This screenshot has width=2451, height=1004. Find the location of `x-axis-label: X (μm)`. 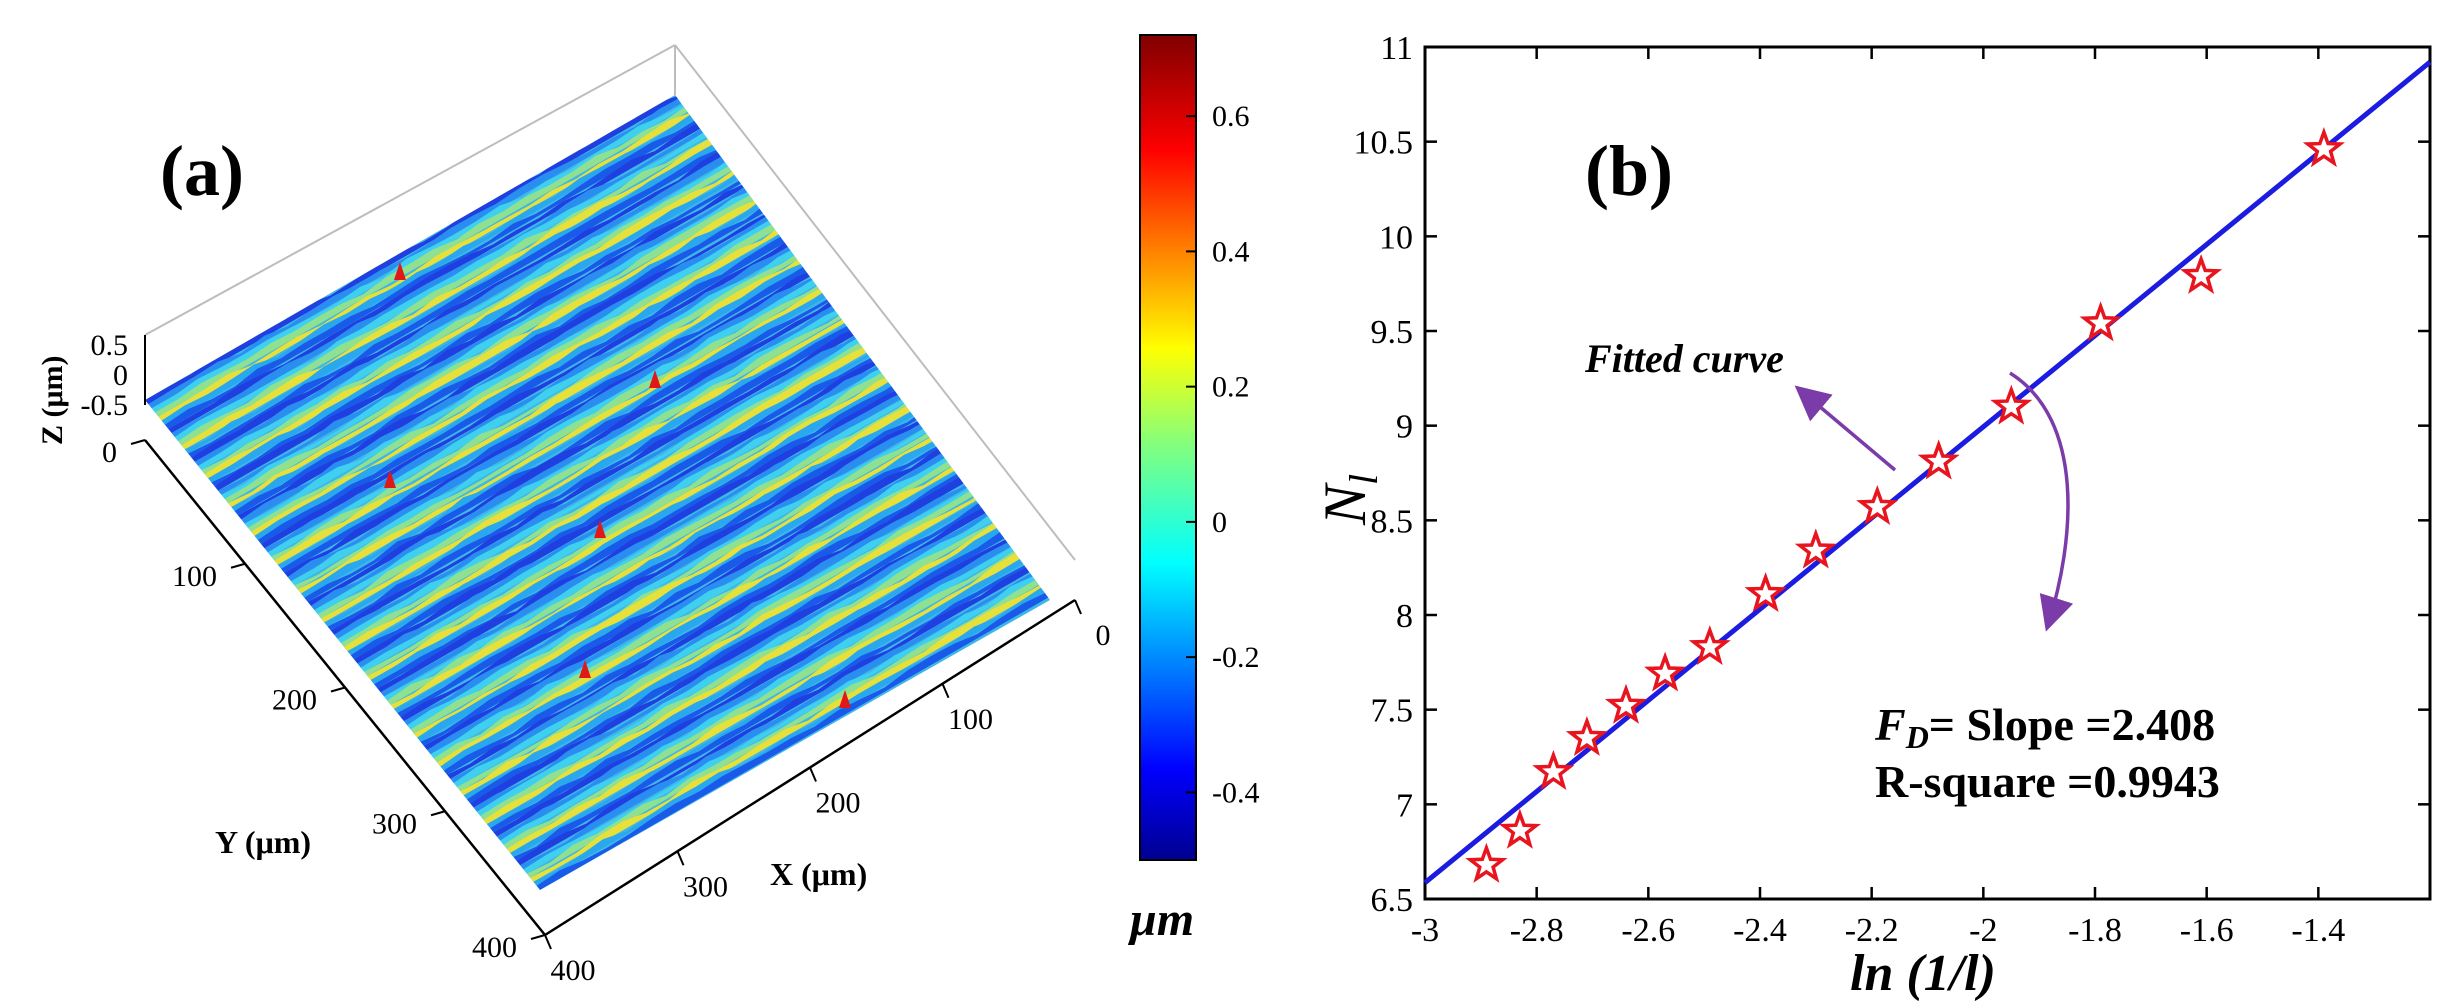

x-axis-label: X (μm) is located at coordinates (818, 874).